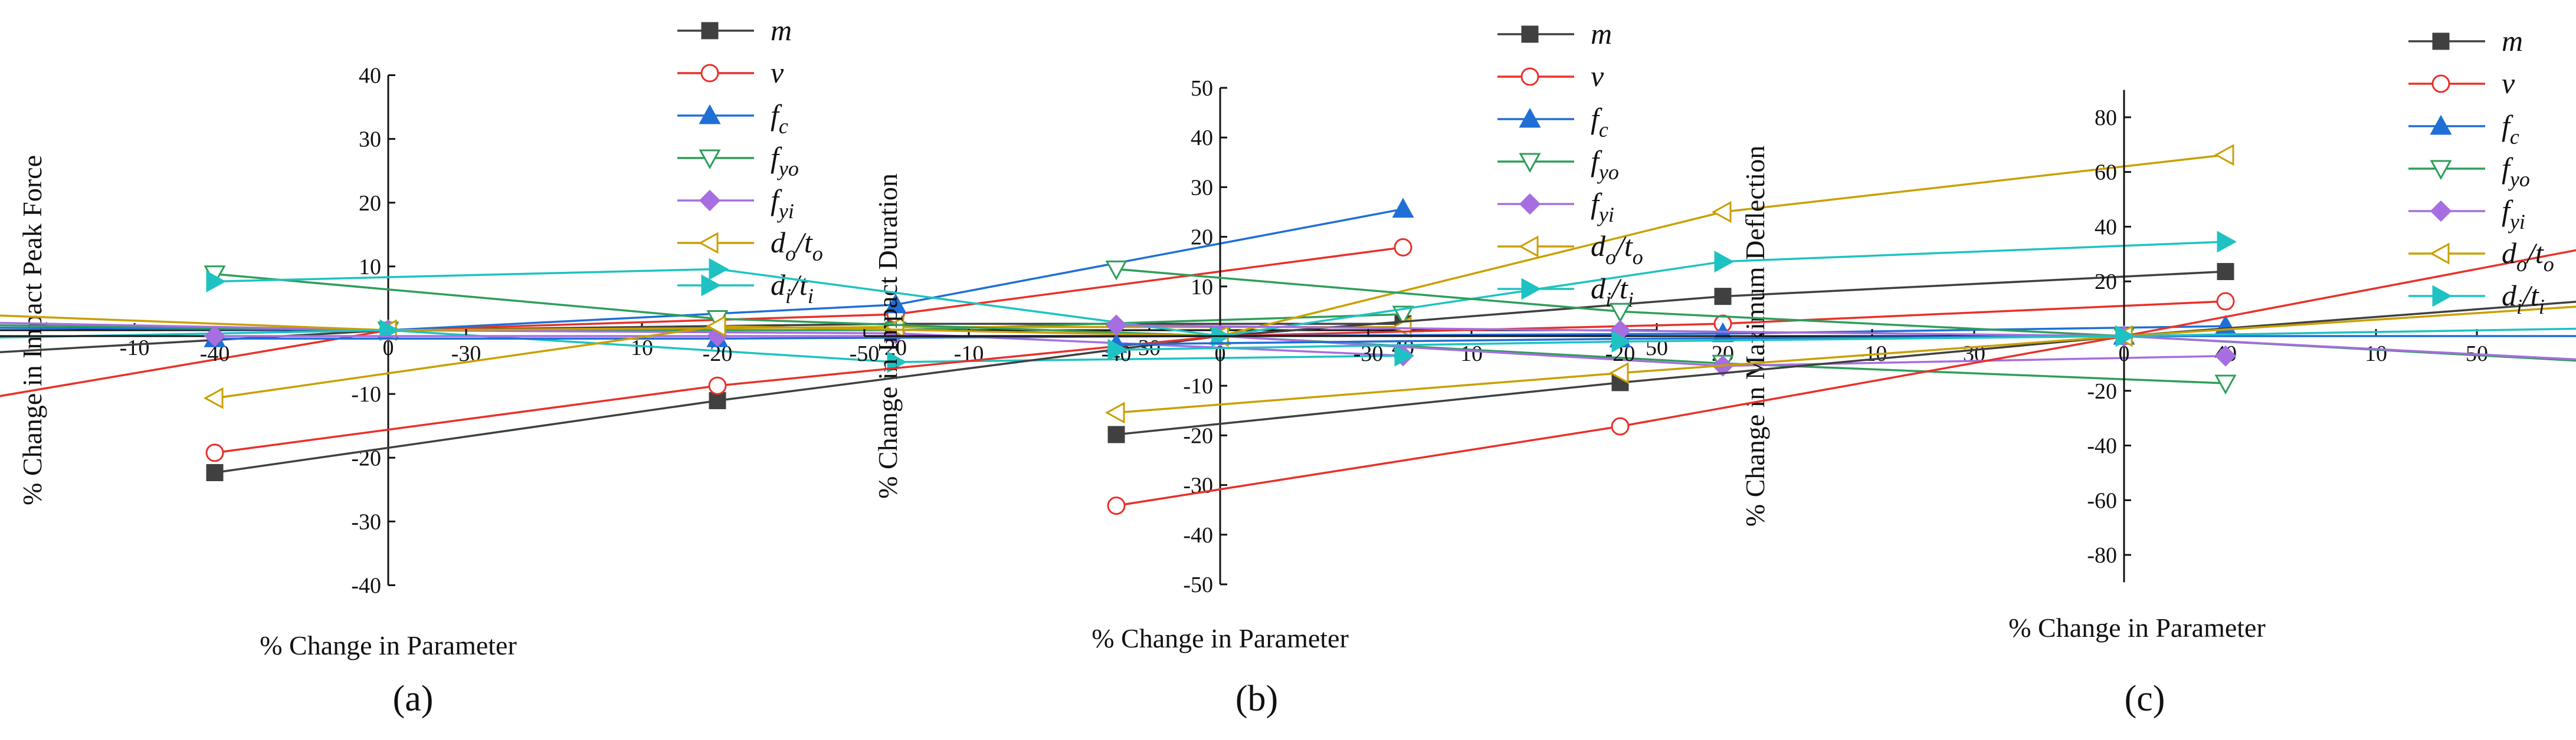 The width and height of the screenshot is (2576, 740). I want to click on x-tick-label: 30, so click(1149, 348).